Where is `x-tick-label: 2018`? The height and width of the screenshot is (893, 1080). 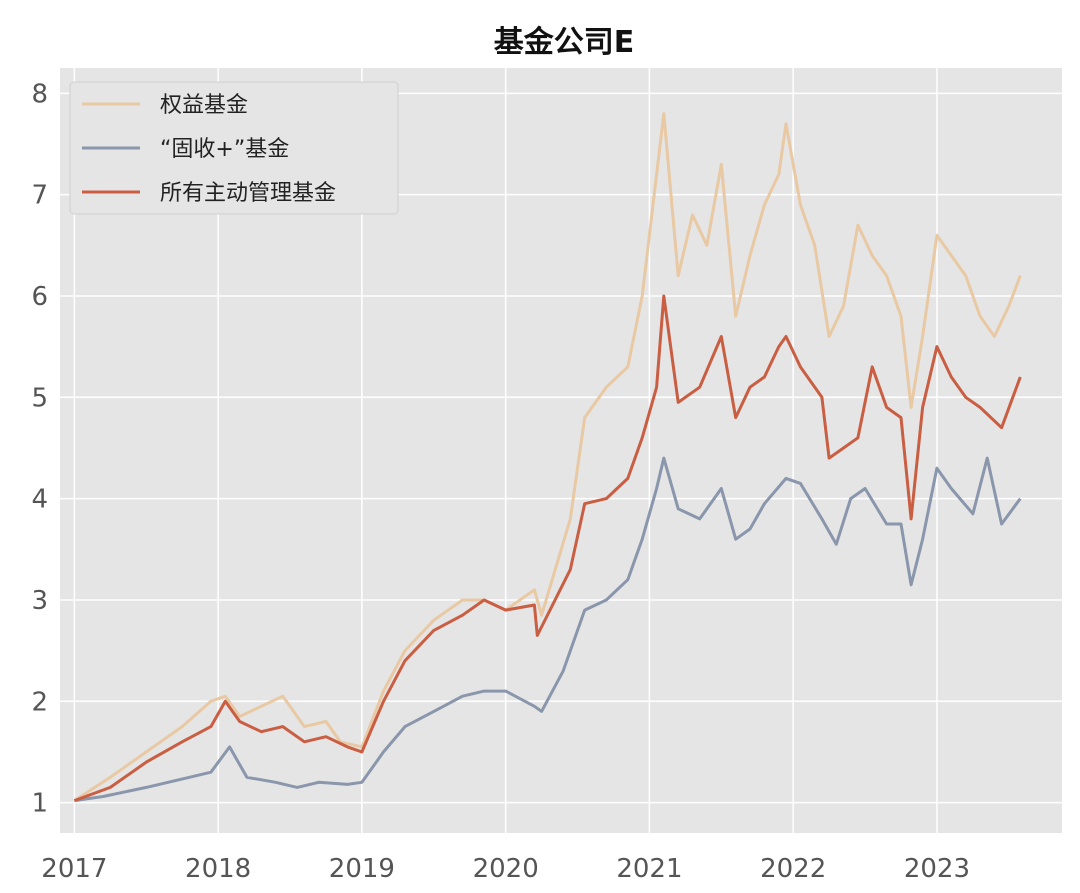 x-tick-label: 2018 is located at coordinates (218, 869).